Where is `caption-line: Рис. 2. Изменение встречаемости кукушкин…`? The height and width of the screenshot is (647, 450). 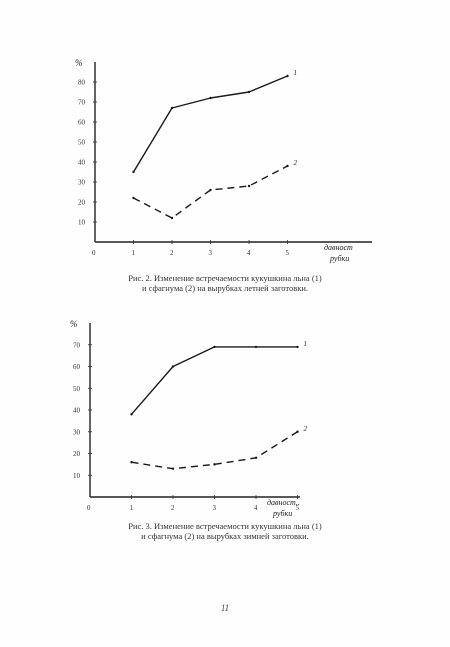
caption-line: Рис. 2. Изменение встречаемости кукушкин… is located at coordinates (225, 278).